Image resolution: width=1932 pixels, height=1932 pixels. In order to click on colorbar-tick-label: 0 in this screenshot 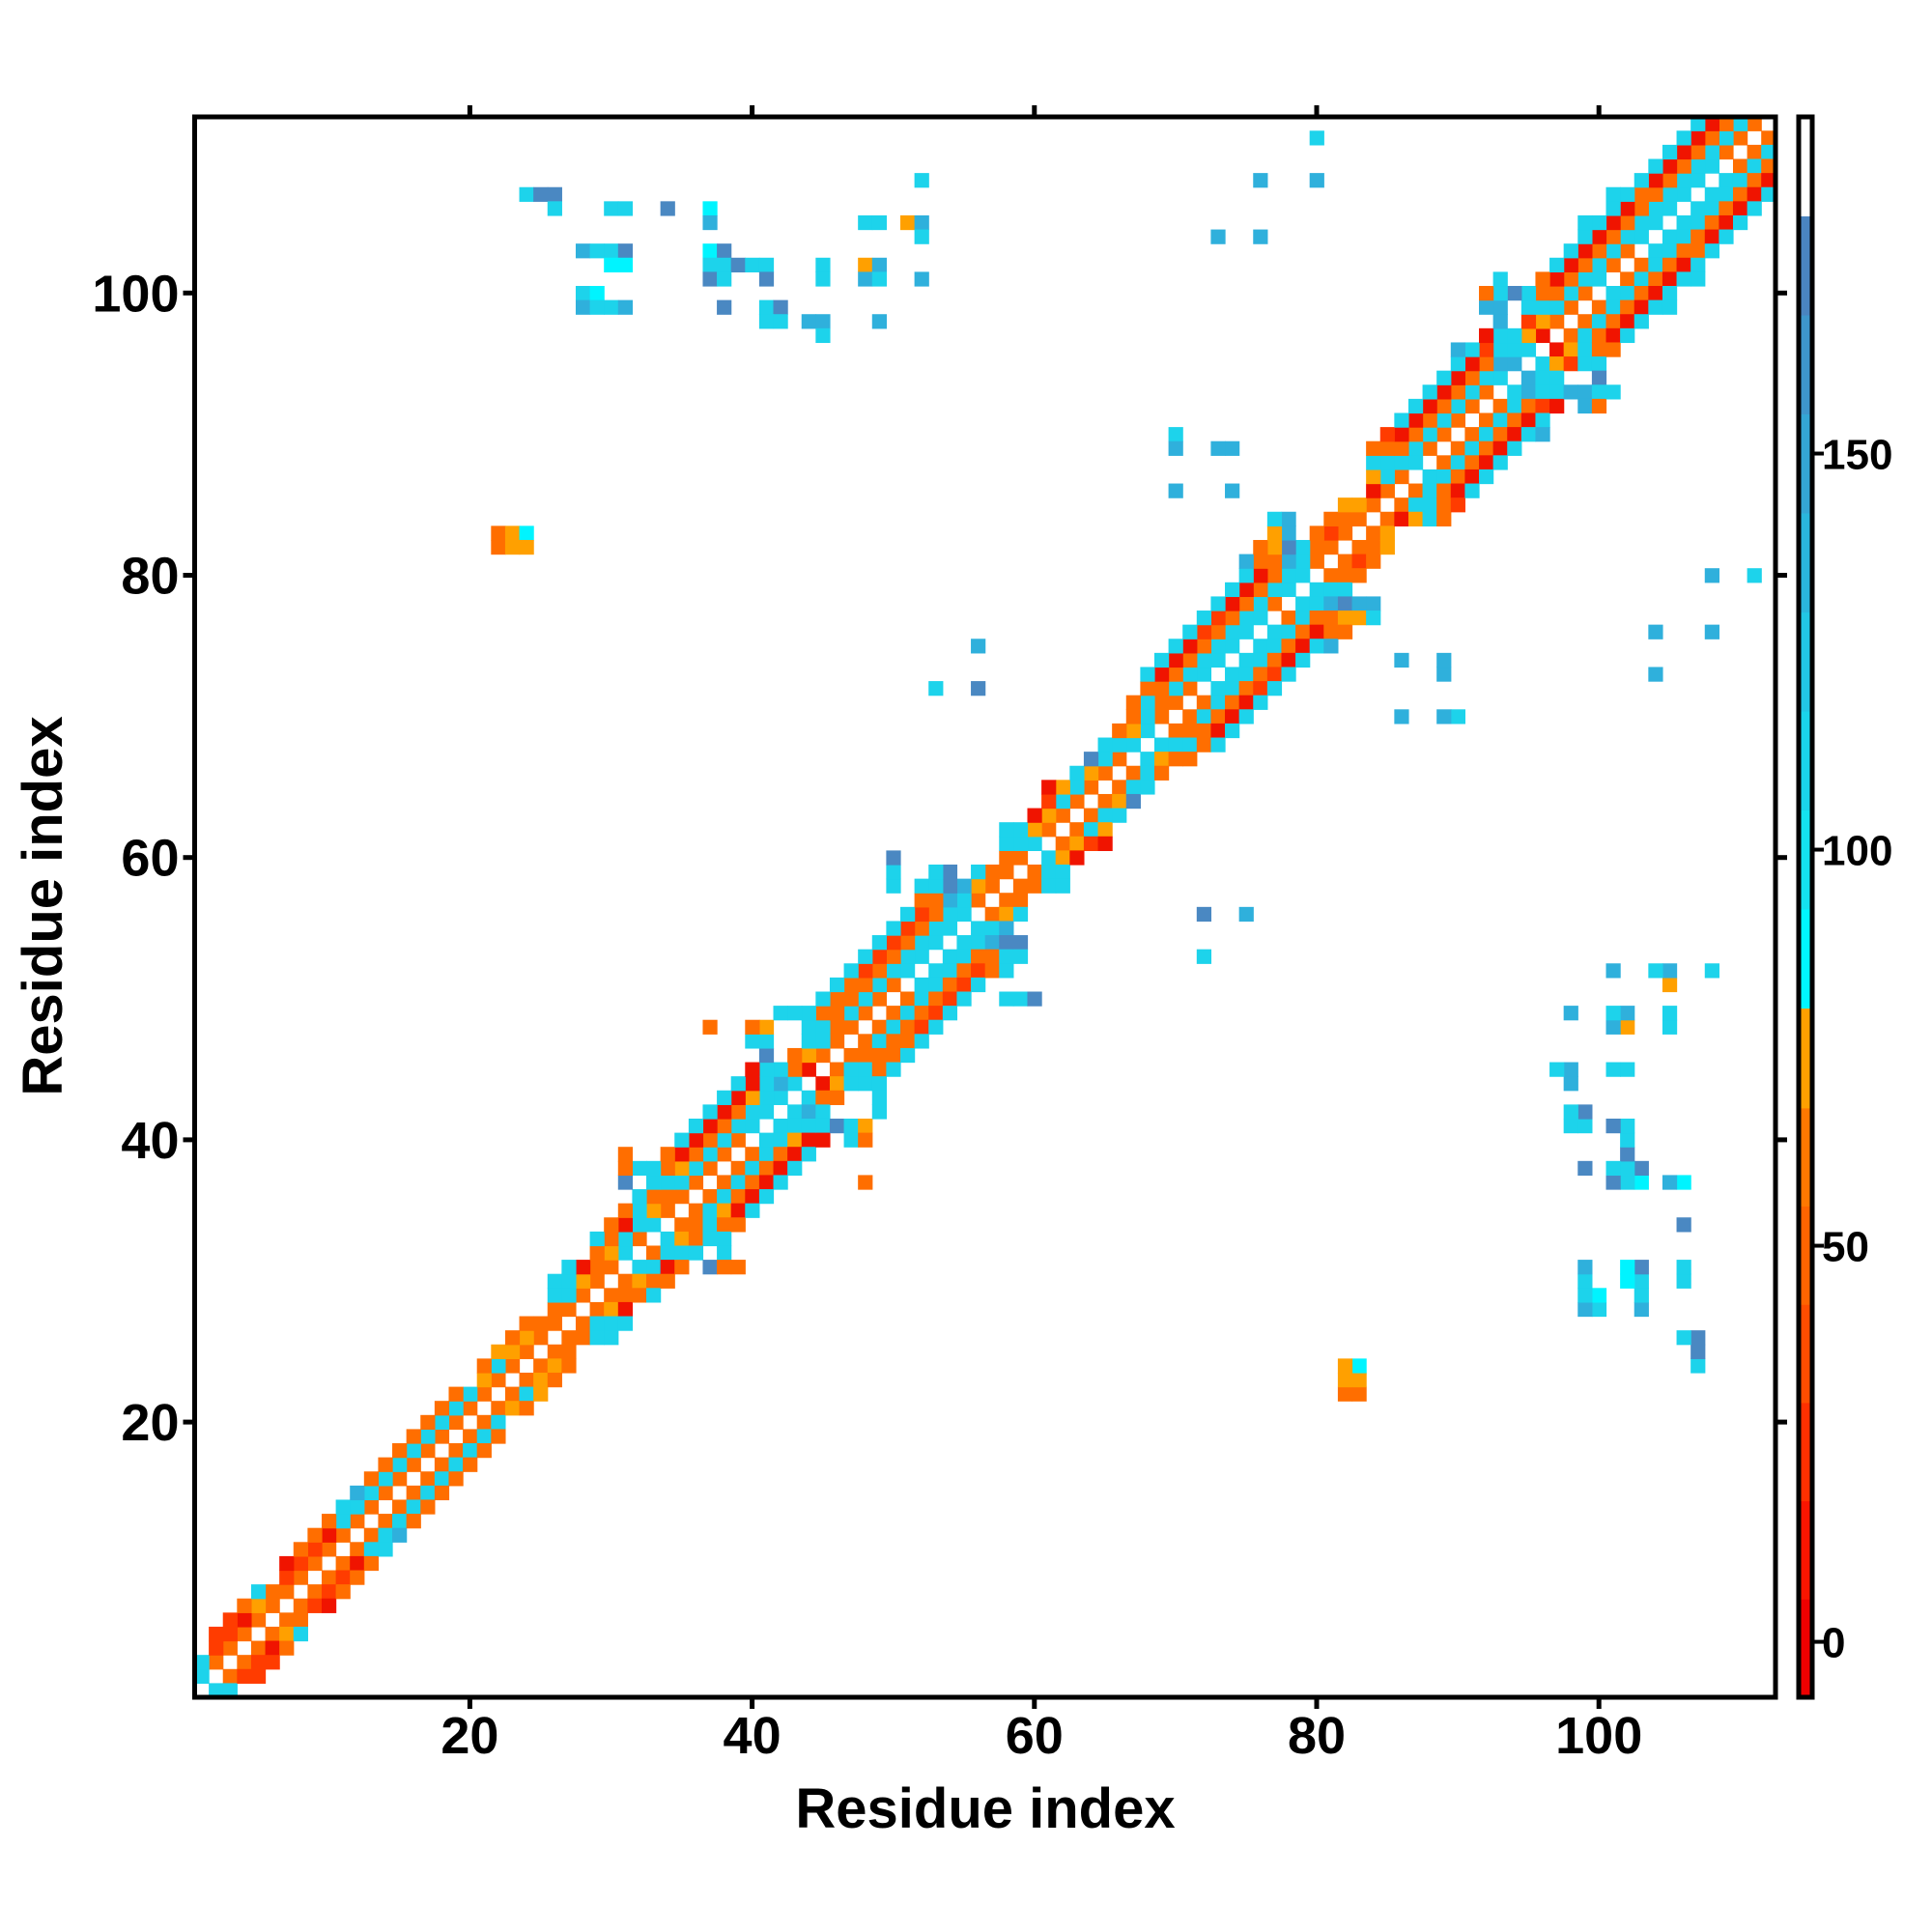, I will do `click(1833, 1643)`.